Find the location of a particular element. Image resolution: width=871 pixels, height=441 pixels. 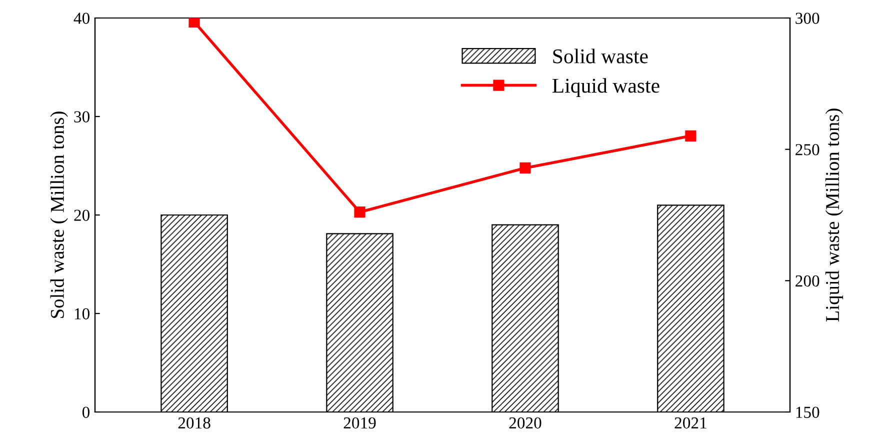

y-axis-title: Solid waste ( Million tons) is located at coordinates (59, 215).